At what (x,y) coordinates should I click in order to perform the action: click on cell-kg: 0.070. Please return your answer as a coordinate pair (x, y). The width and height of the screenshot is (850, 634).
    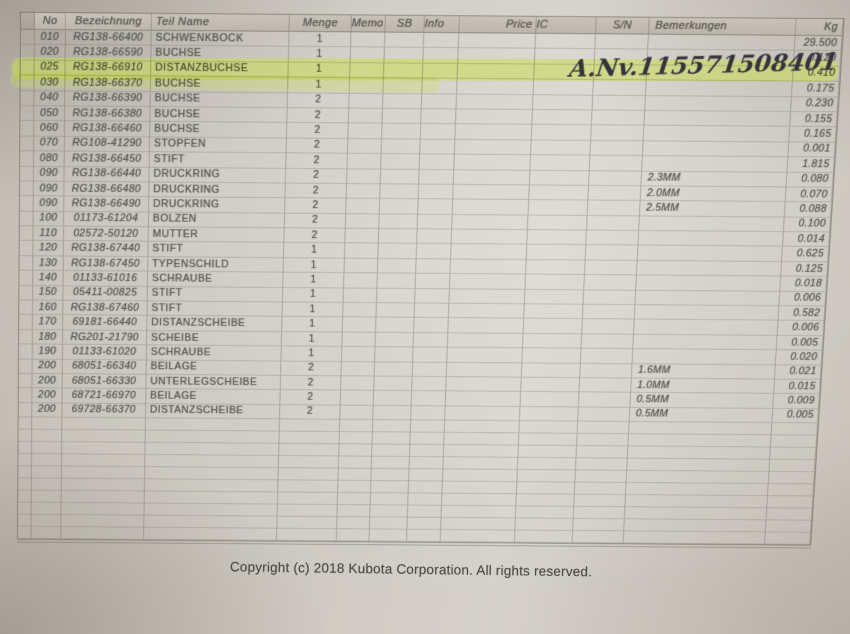
    Looking at the image, I should click on (809, 195).